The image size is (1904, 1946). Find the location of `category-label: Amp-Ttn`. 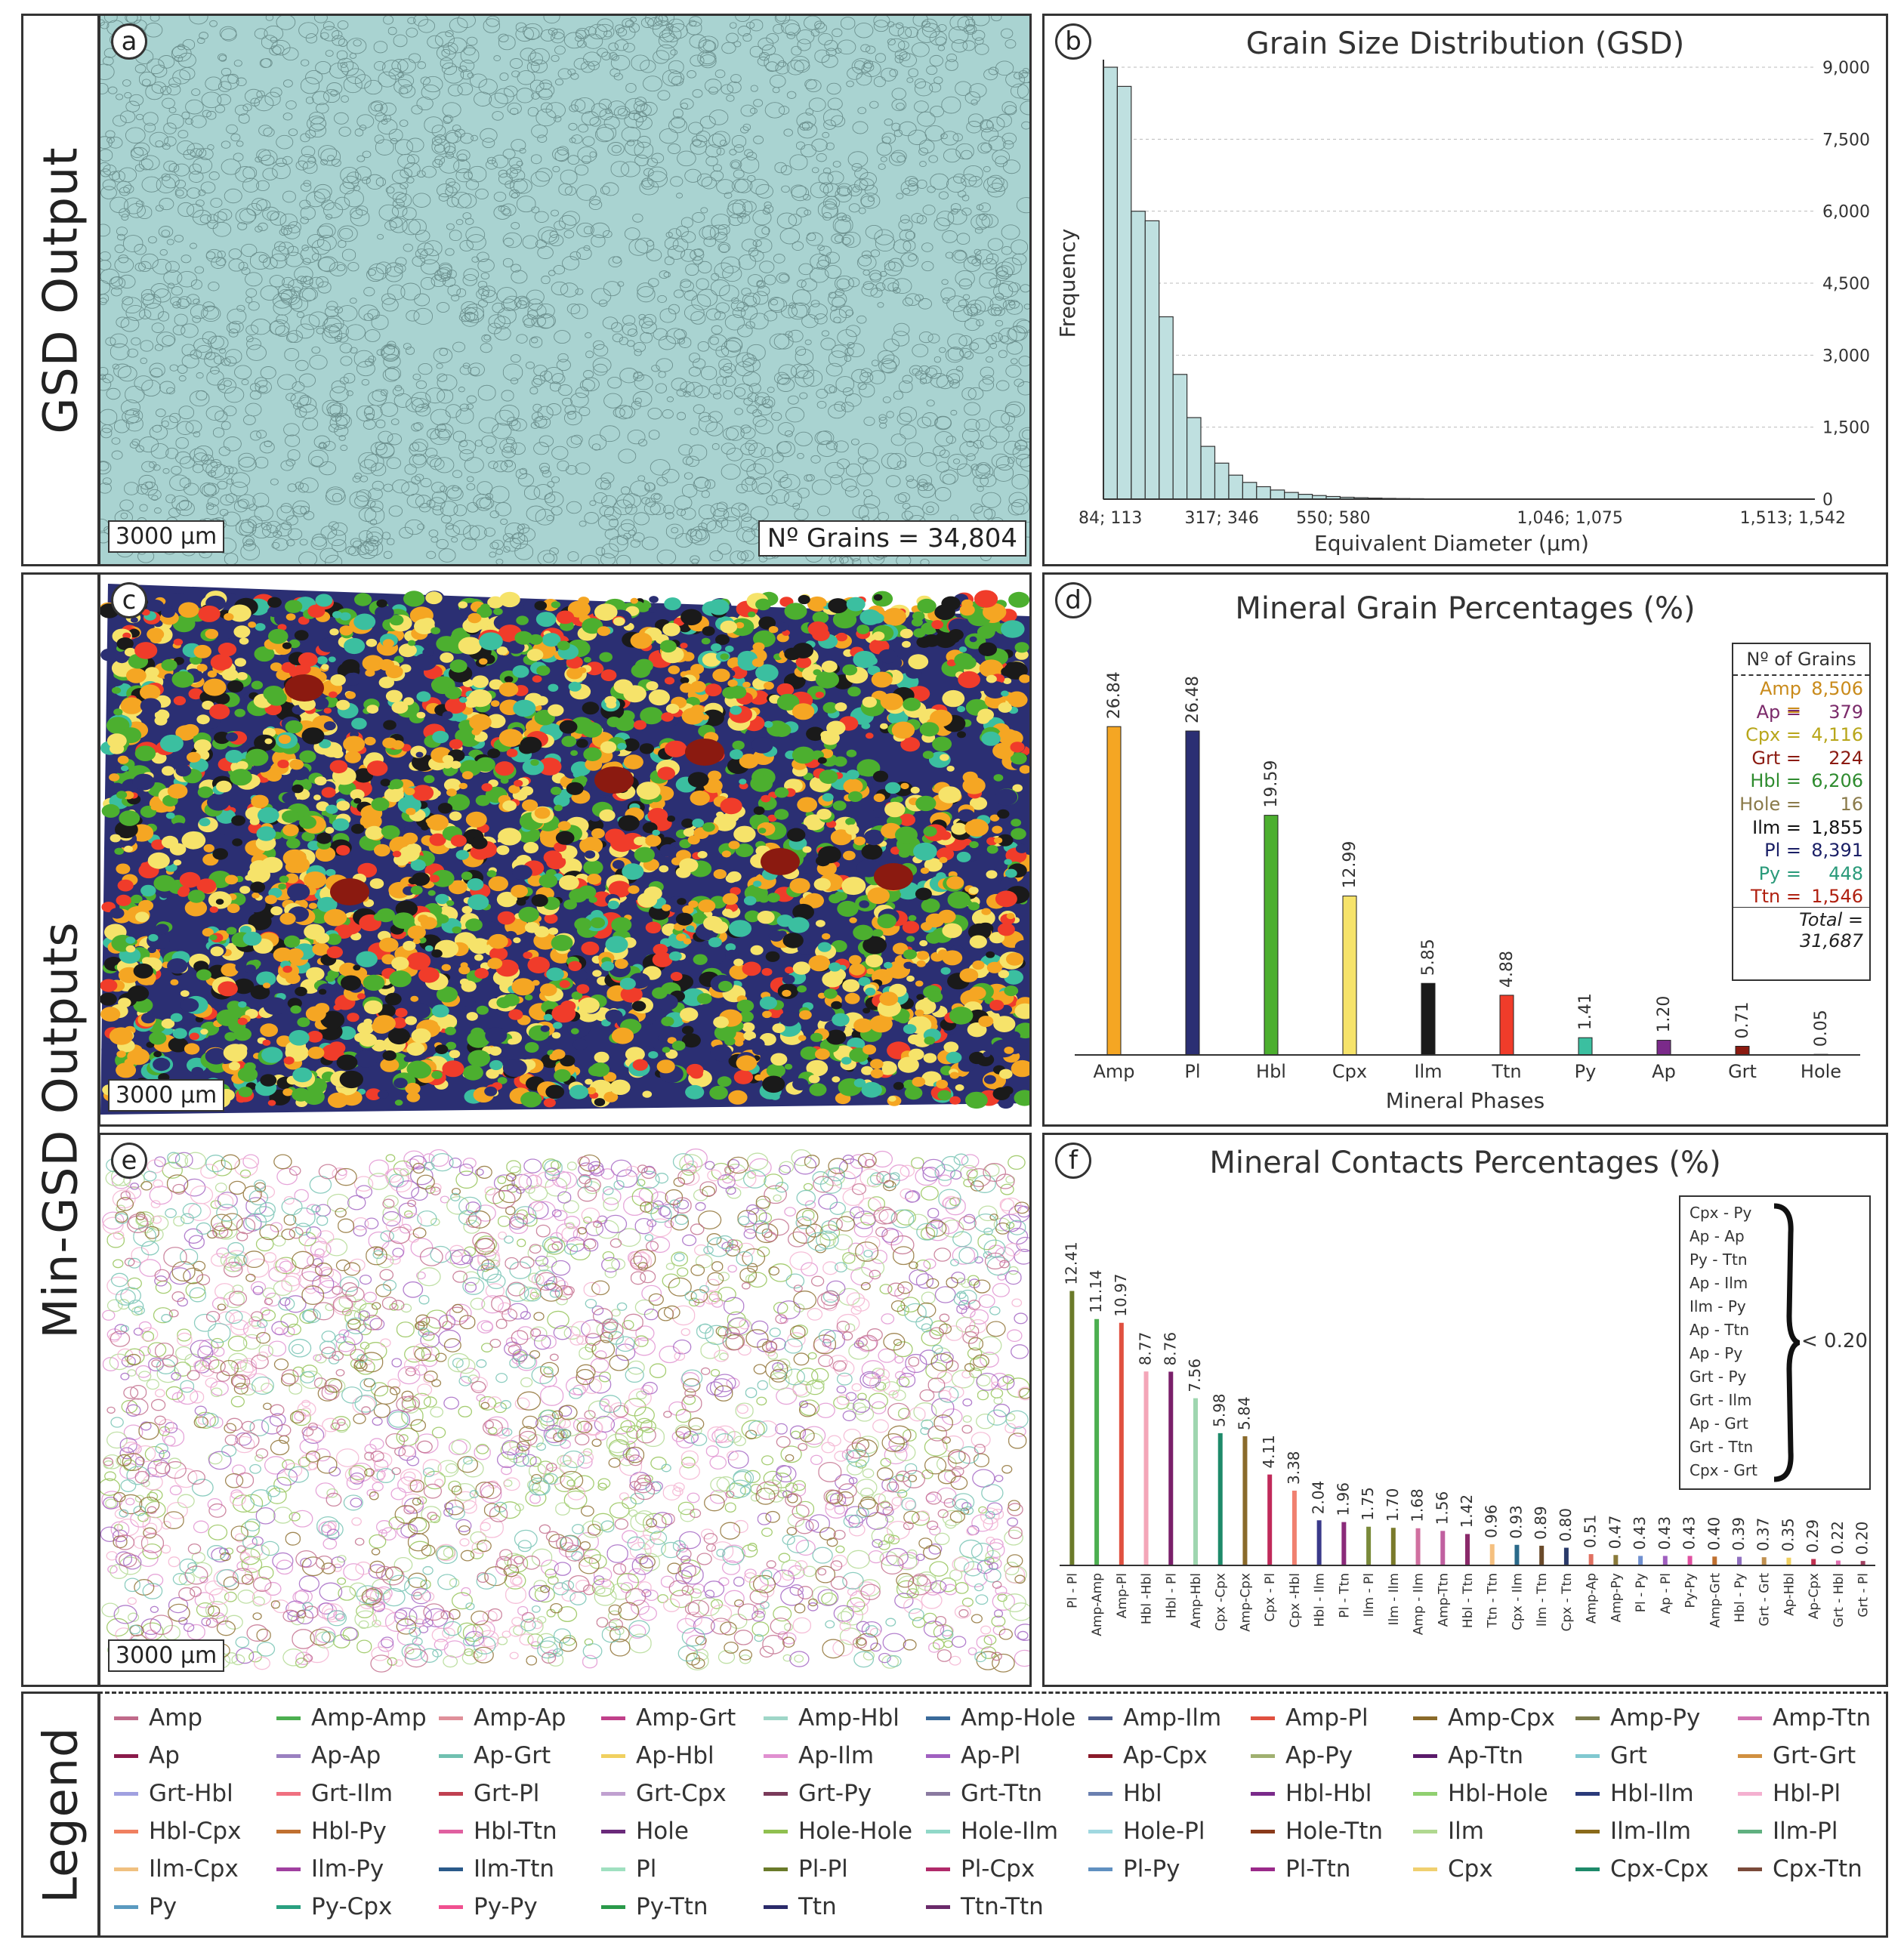

category-label: Amp-Ttn is located at coordinates (1443, 1600).